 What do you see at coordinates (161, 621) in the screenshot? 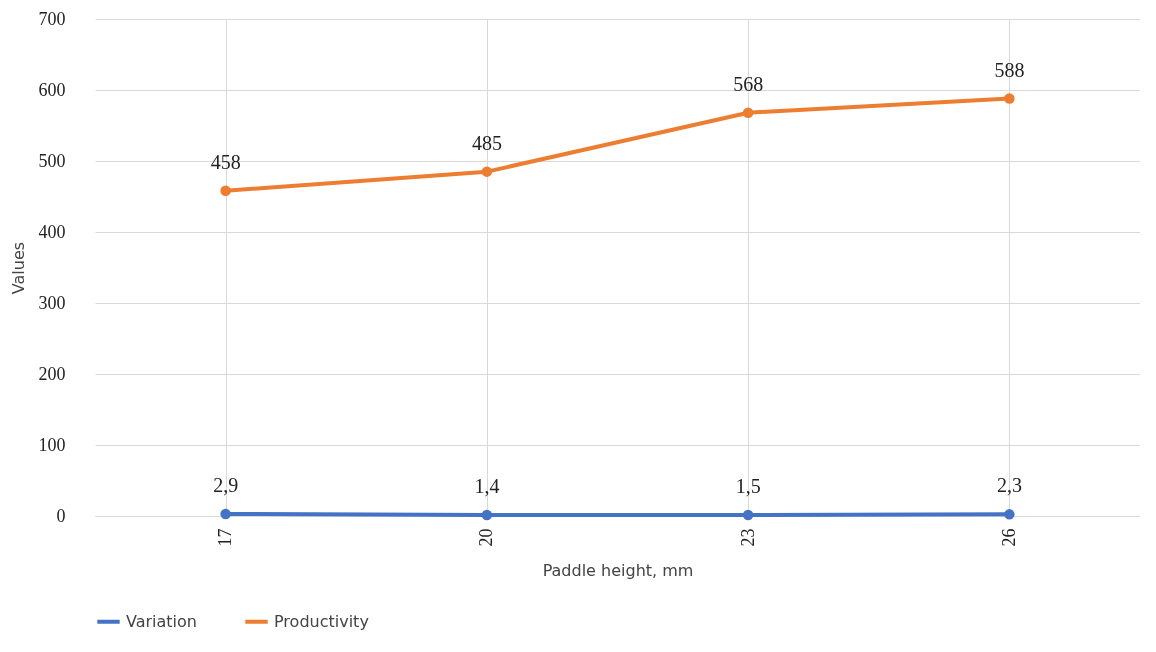
I see `legend-label: Variation` at bounding box center [161, 621].